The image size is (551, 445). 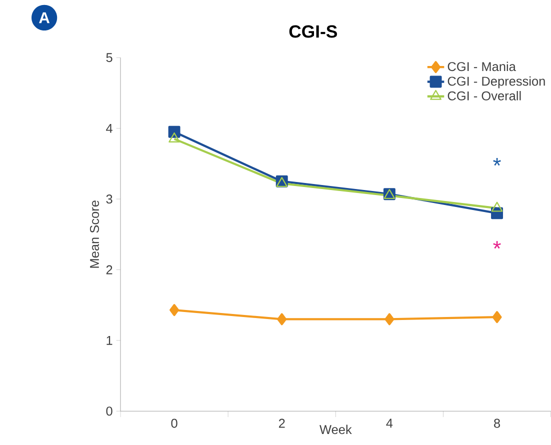 I want to click on y-tick-label: 5, so click(x=109, y=57).